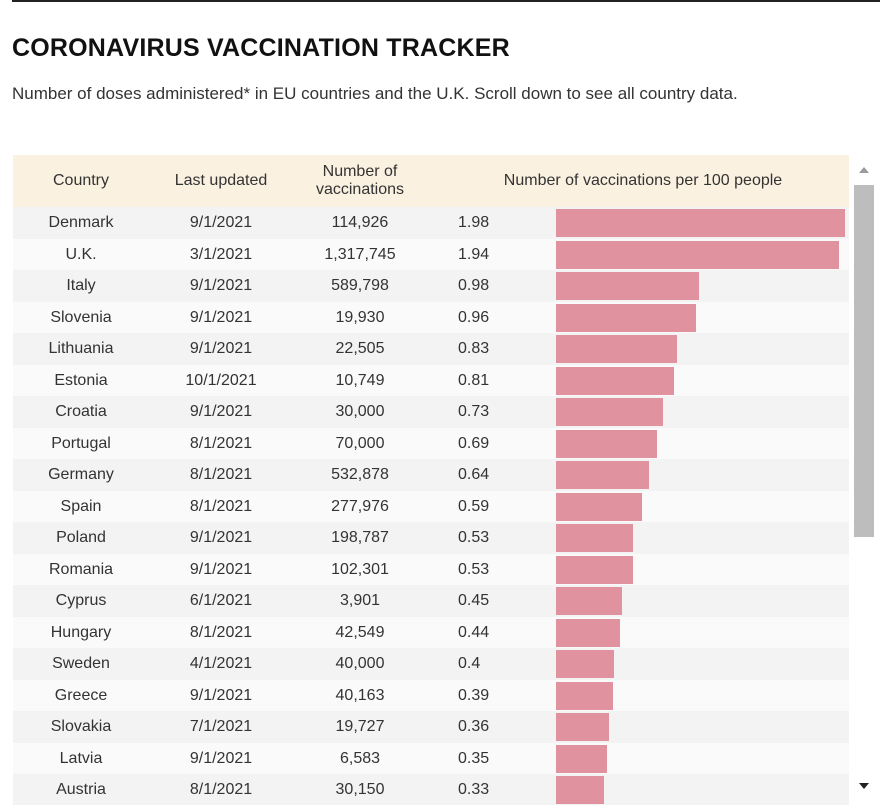  What do you see at coordinates (81, 285) in the screenshot?
I see `country-cell: Italy` at bounding box center [81, 285].